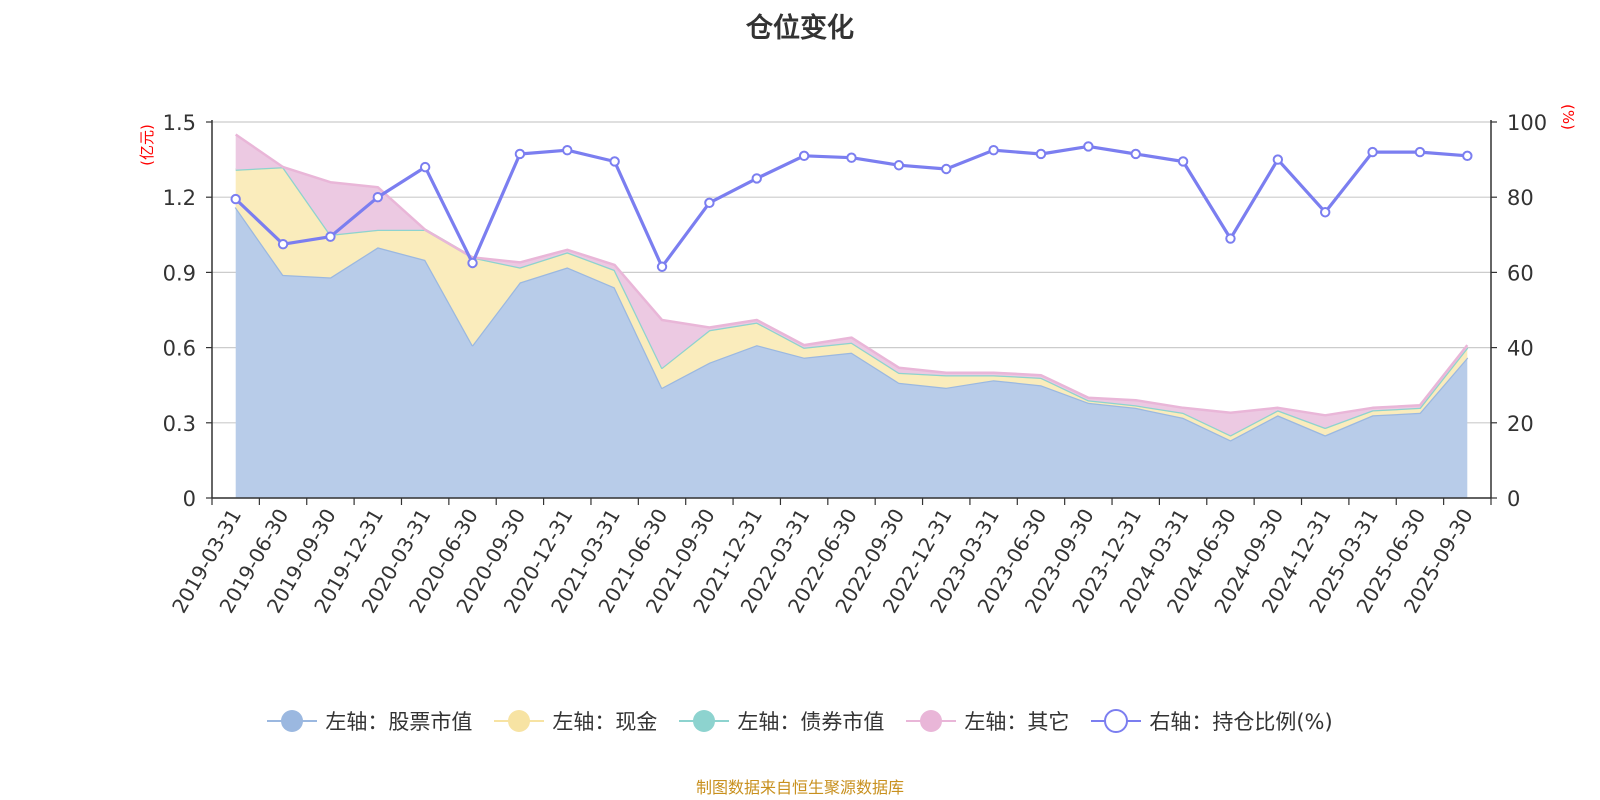  Describe the element at coordinates (1241, 722) in the screenshot. I see `legend-label: 右轴：持仓比例(%)` at that location.